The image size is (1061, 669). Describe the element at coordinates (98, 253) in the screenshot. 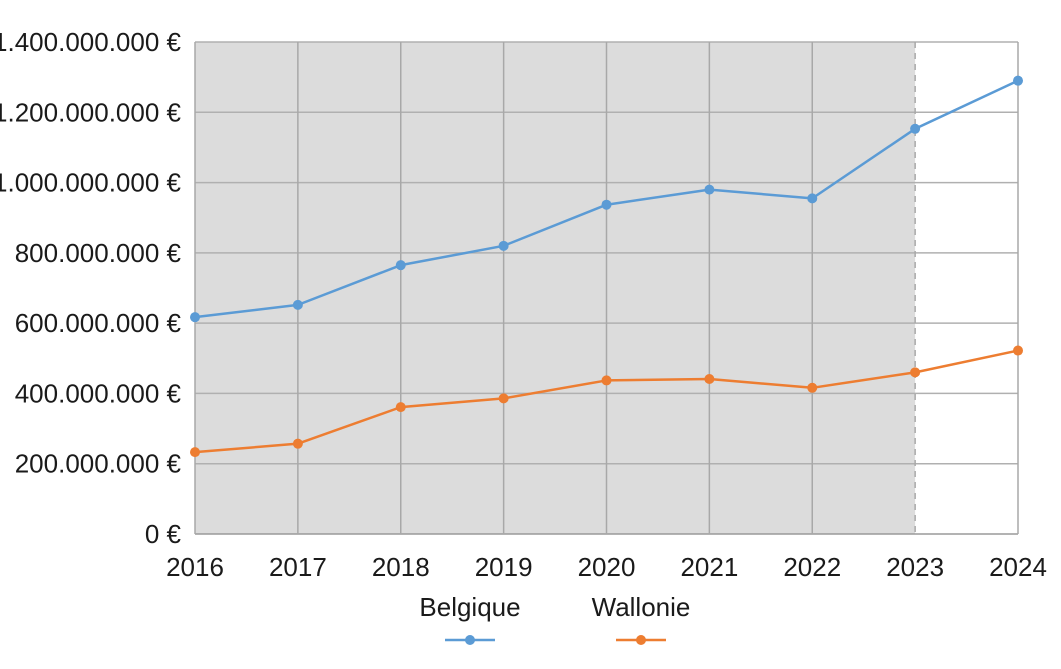

I see `y-tick-label: 800.000.000 €` at that location.